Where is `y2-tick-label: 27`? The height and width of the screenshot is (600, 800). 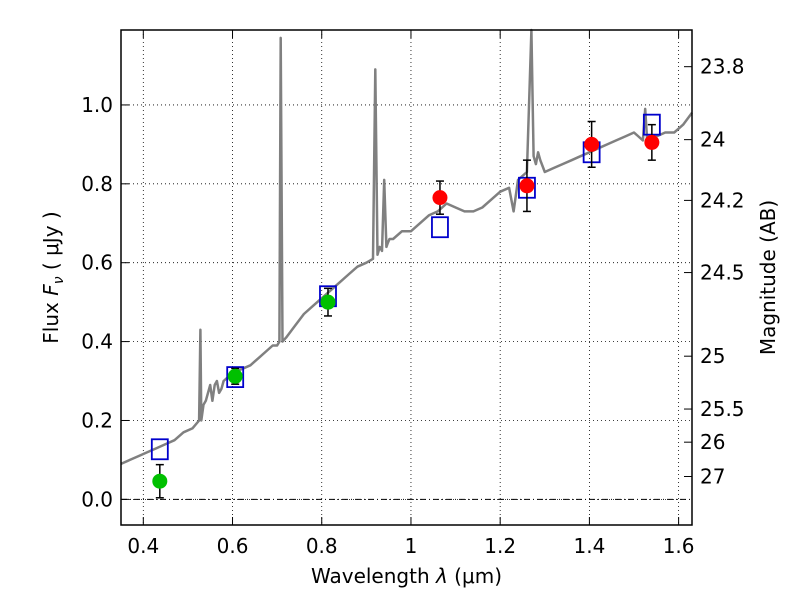
y2-tick-label: 27 is located at coordinates (712, 476).